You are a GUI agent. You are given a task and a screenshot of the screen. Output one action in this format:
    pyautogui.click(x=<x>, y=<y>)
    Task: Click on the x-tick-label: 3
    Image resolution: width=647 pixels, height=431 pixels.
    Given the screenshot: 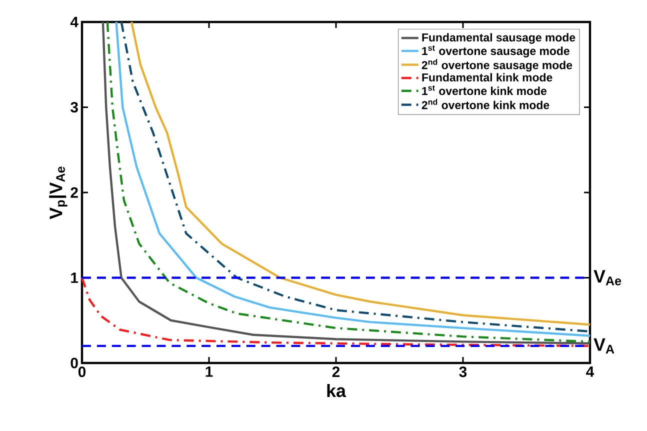 What is the action you would take?
    pyautogui.click(x=463, y=372)
    